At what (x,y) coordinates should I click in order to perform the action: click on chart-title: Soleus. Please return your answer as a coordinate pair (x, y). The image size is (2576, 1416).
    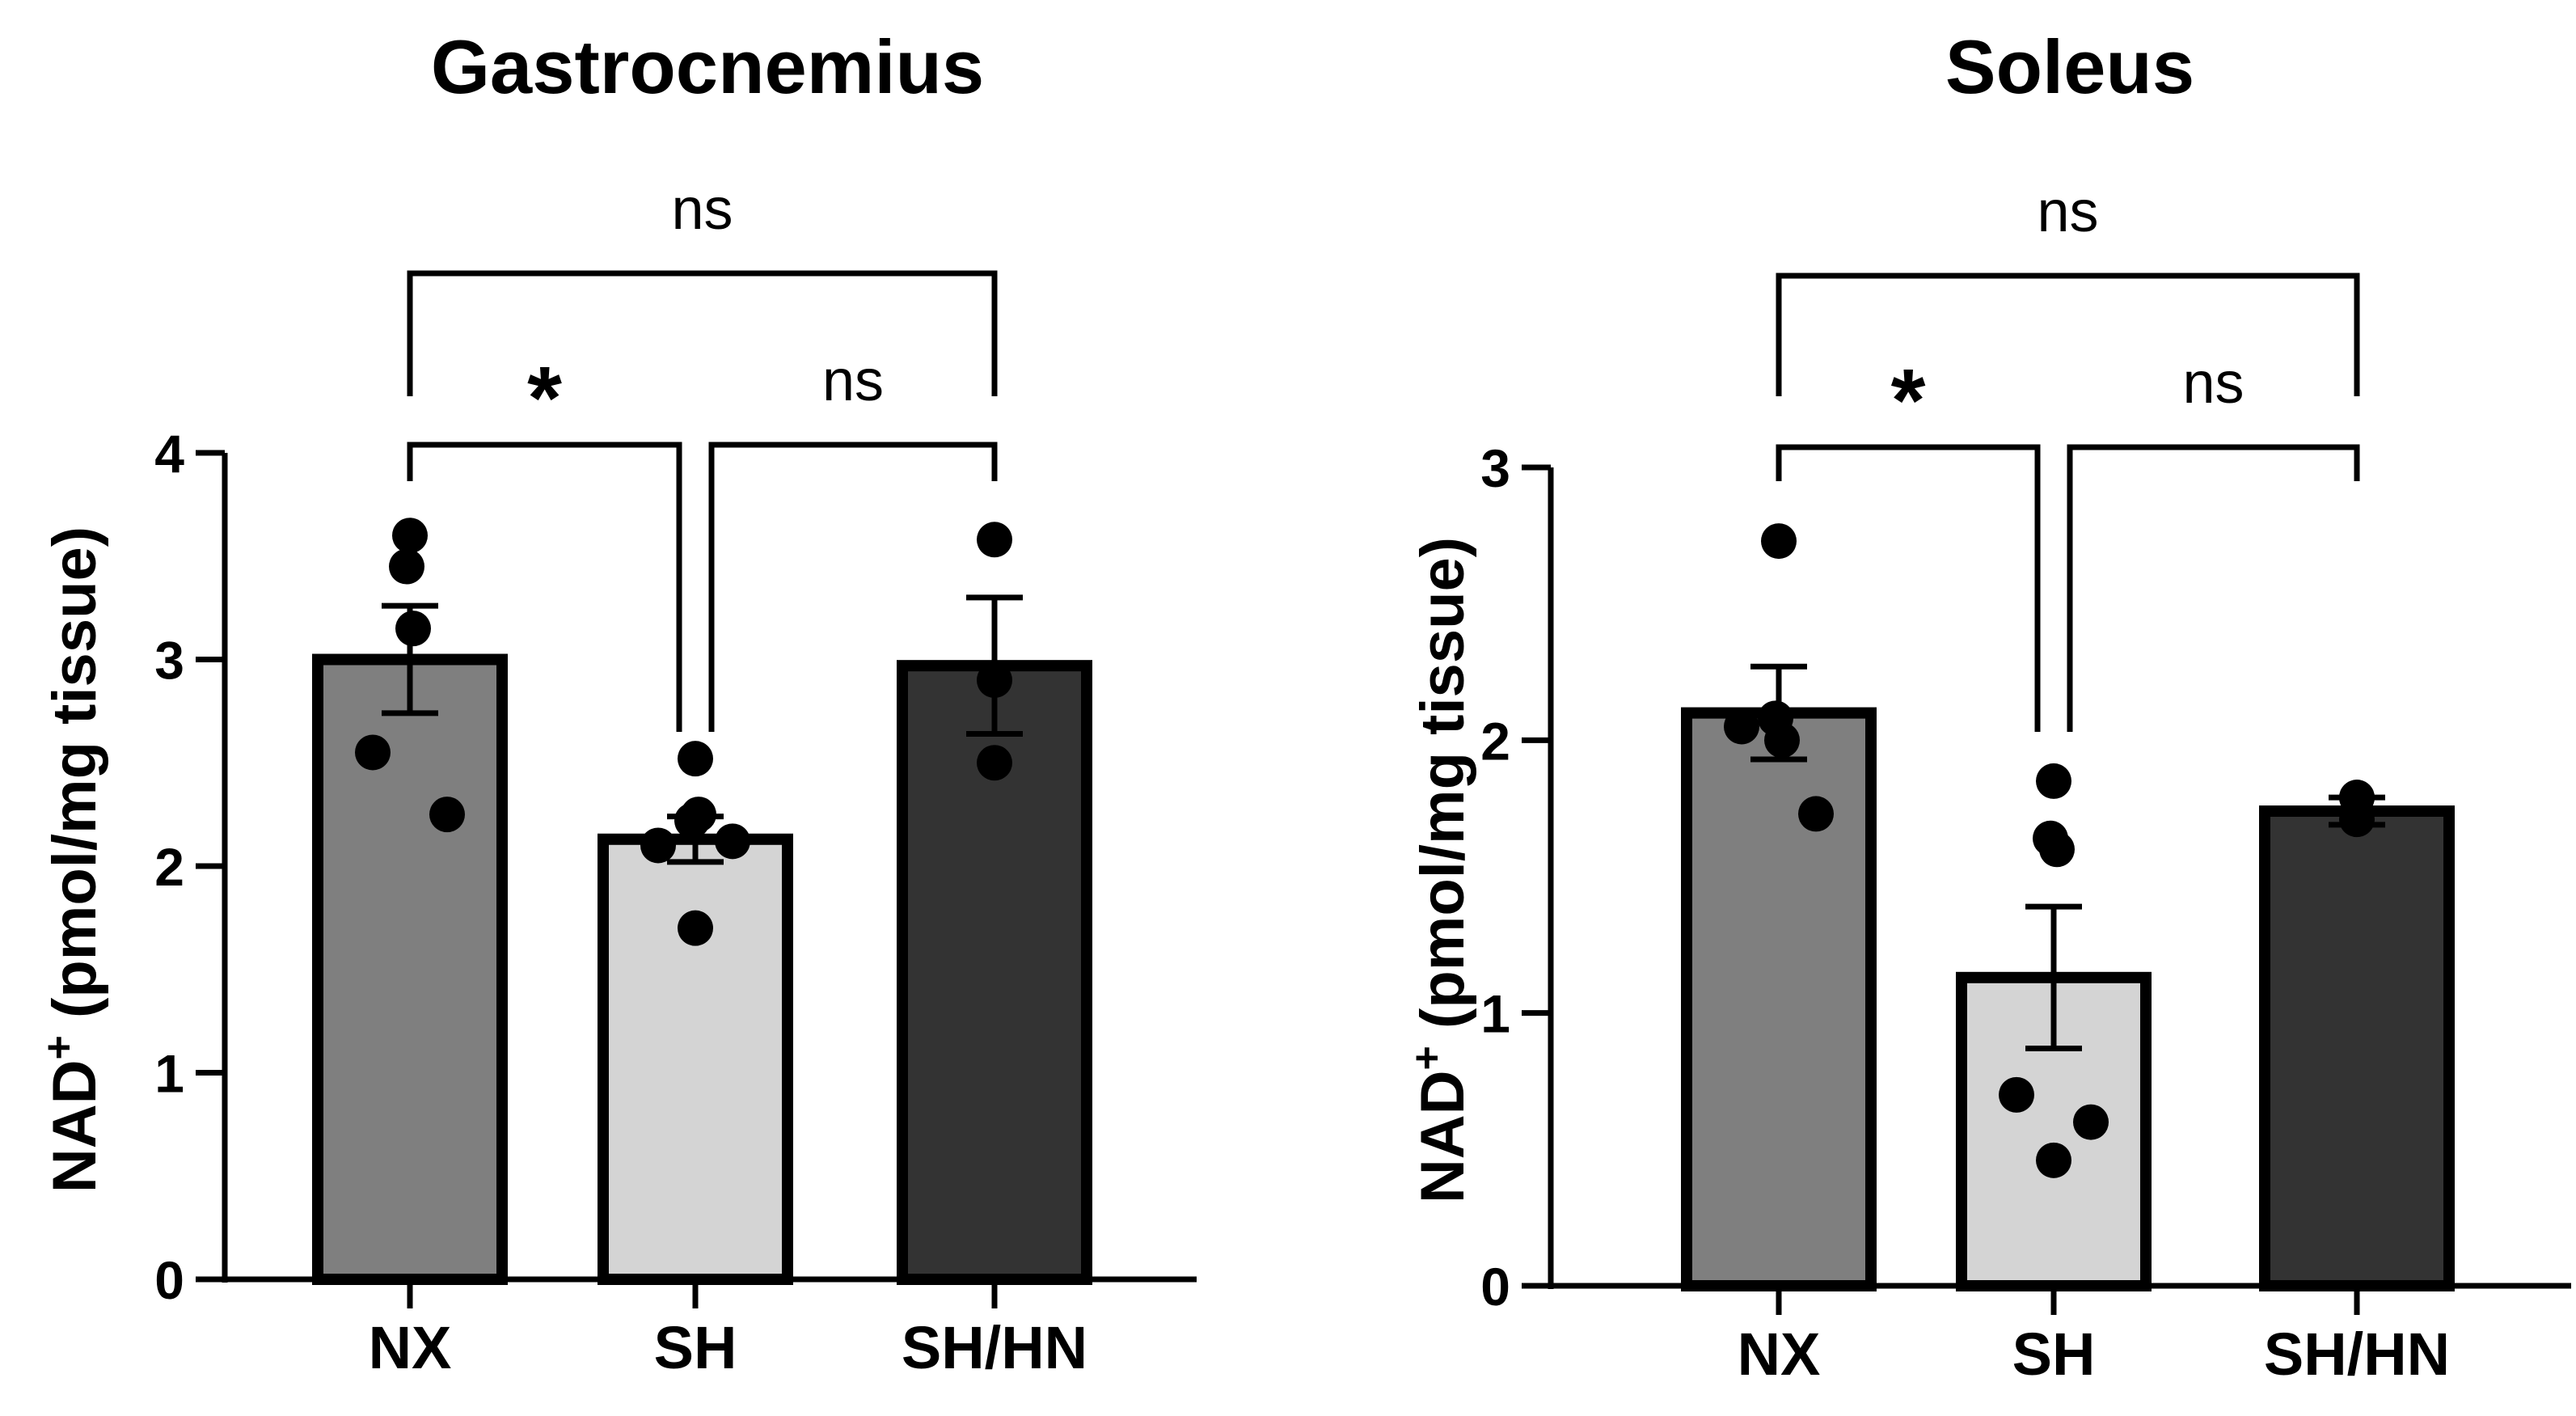
    Looking at the image, I should click on (2069, 66).